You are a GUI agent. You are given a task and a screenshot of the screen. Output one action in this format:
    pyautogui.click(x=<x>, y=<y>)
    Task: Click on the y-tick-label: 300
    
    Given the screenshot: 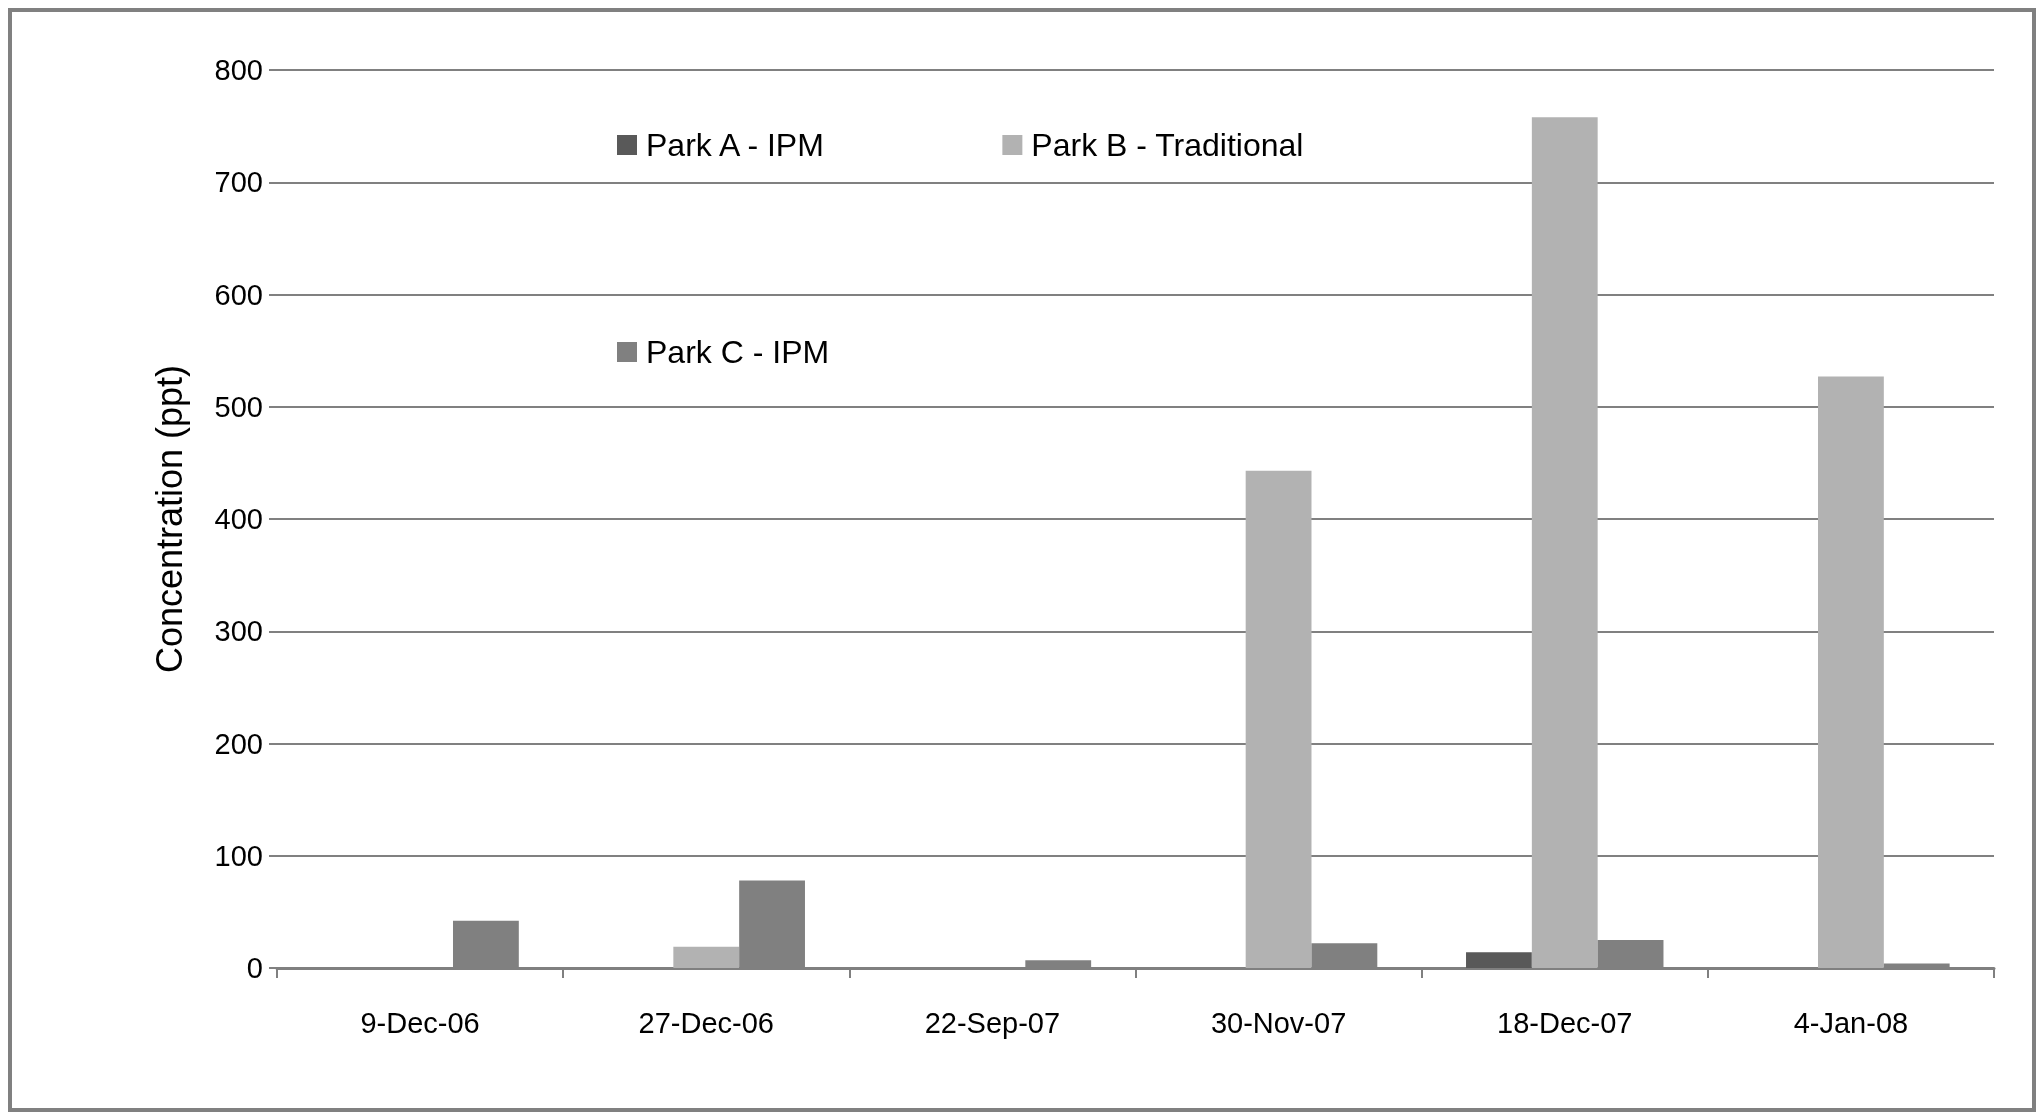 What is the action you would take?
    pyautogui.click(x=238, y=631)
    